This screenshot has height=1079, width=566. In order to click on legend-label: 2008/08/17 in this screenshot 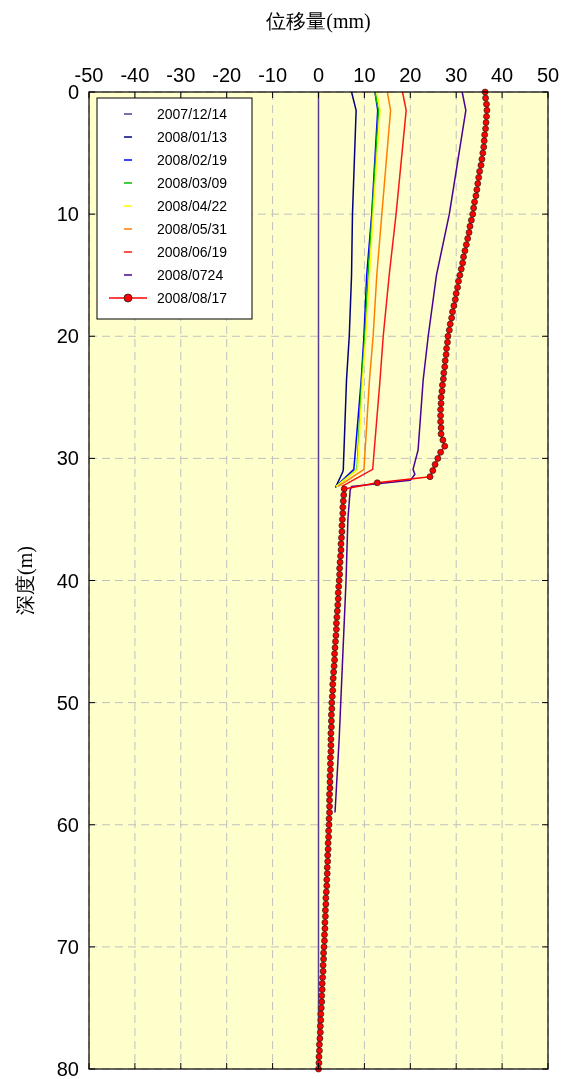, I will do `click(192, 297)`.